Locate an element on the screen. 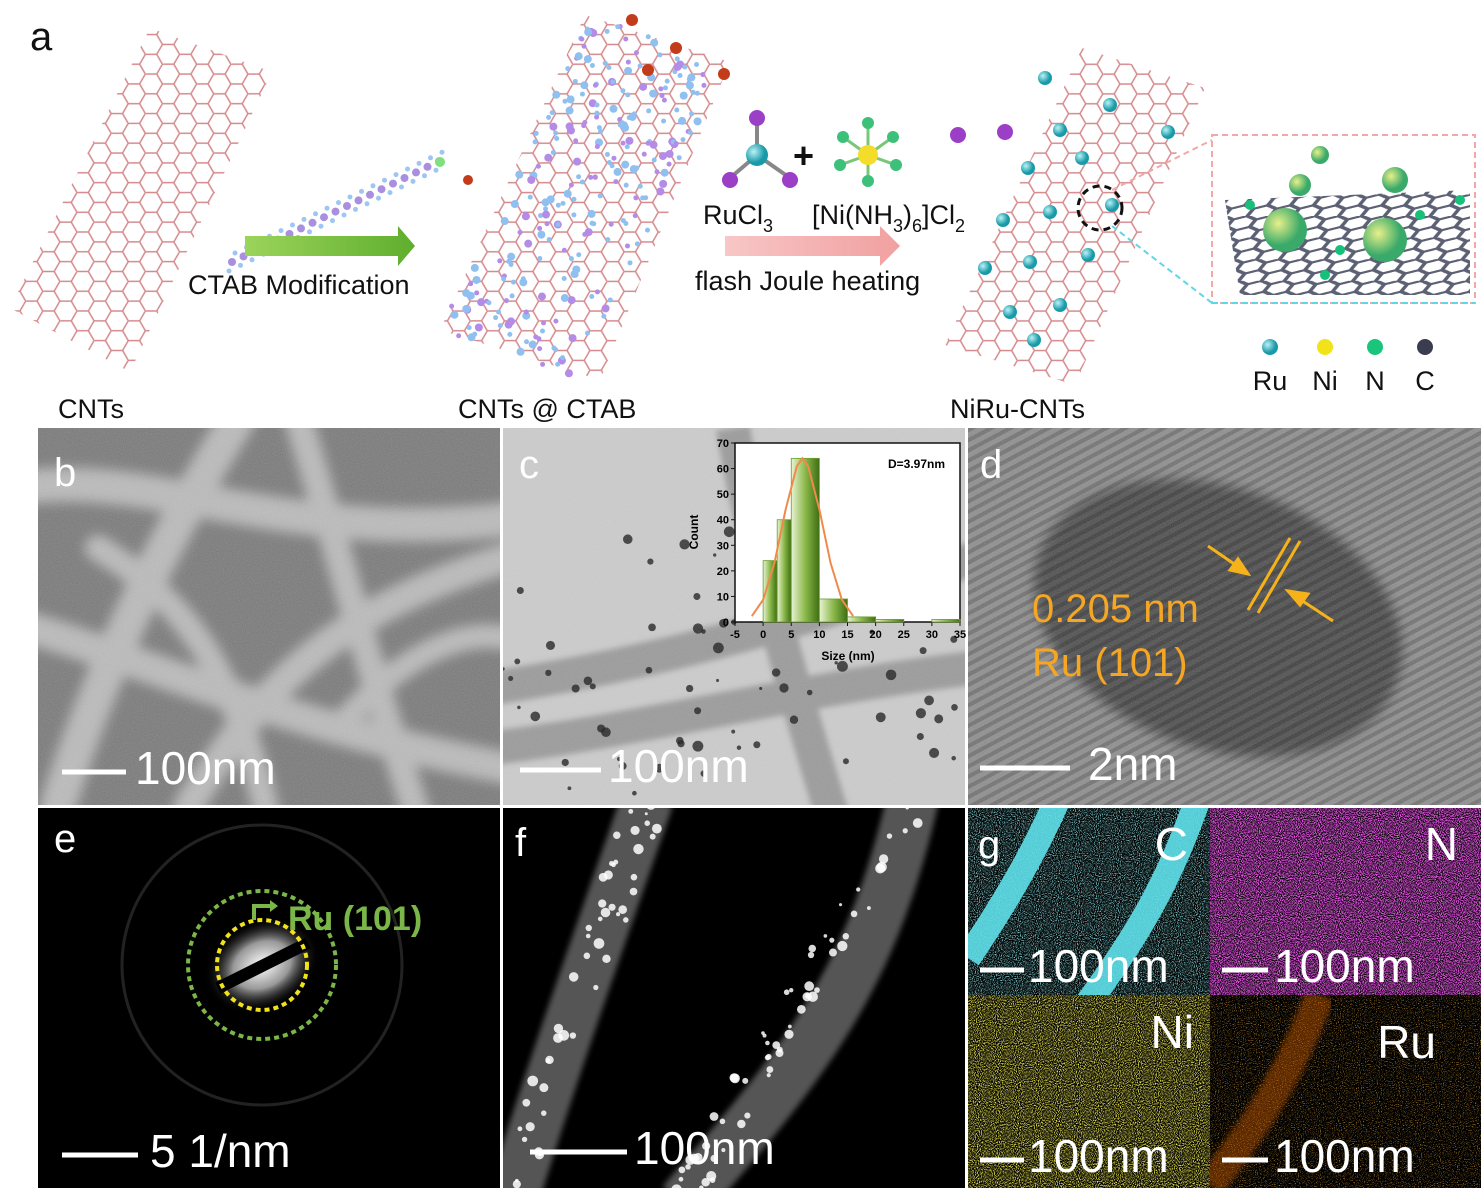  panel-letter: c is located at coordinates (529, 465).